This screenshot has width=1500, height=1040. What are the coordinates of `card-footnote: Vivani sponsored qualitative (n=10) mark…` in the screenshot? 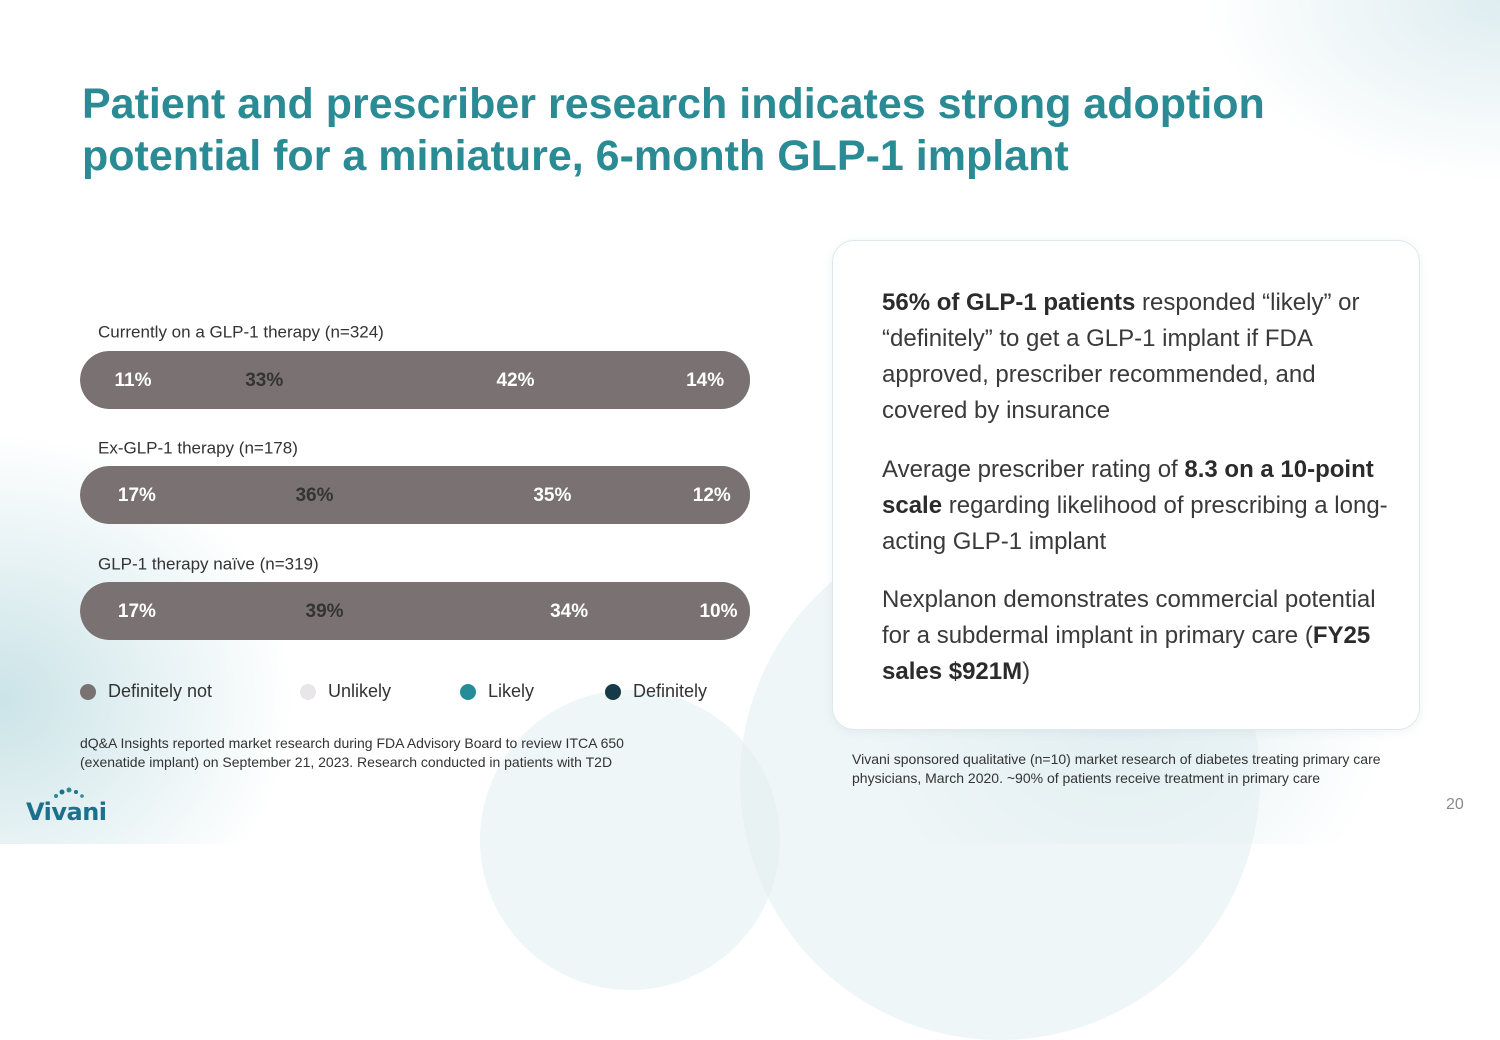 It's located at (1116, 768).